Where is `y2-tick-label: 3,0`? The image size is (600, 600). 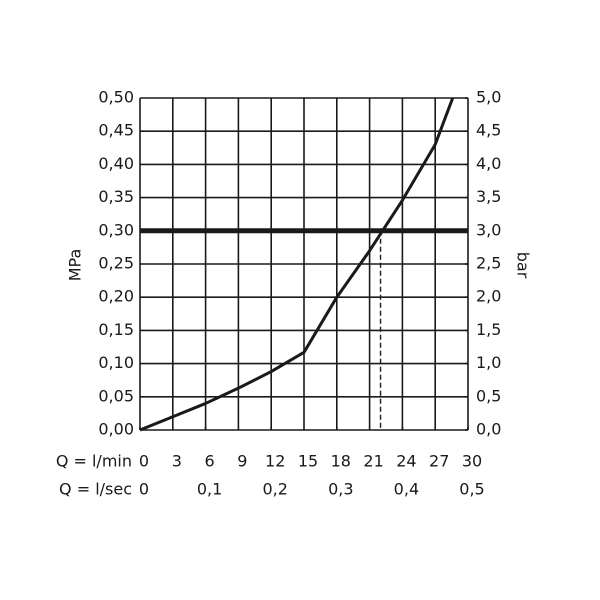
y2-tick-label: 3,0 is located at coordinates (488, 229).